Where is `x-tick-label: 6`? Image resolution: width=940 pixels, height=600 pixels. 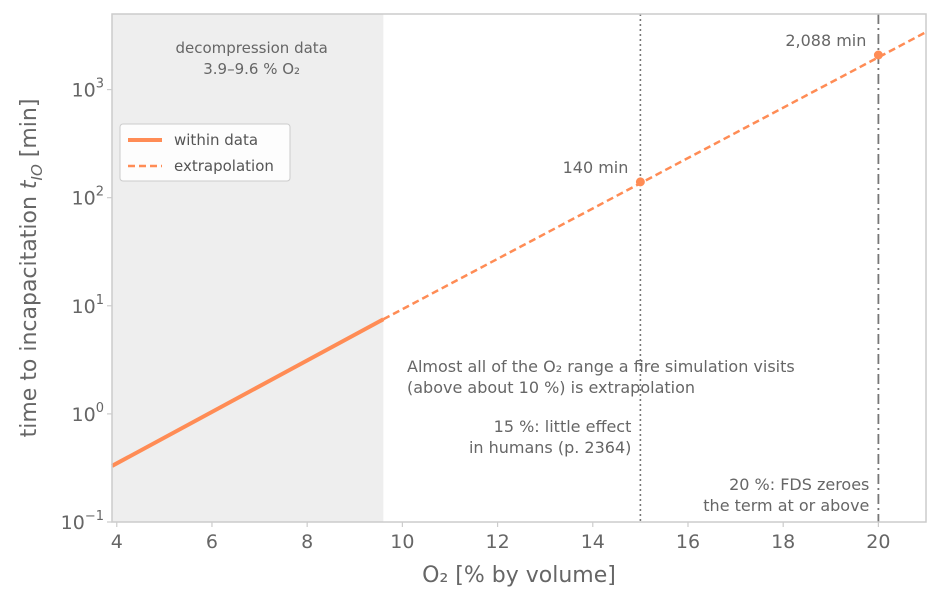
x-tick-label: 6 is located at coordinates (212, 542).